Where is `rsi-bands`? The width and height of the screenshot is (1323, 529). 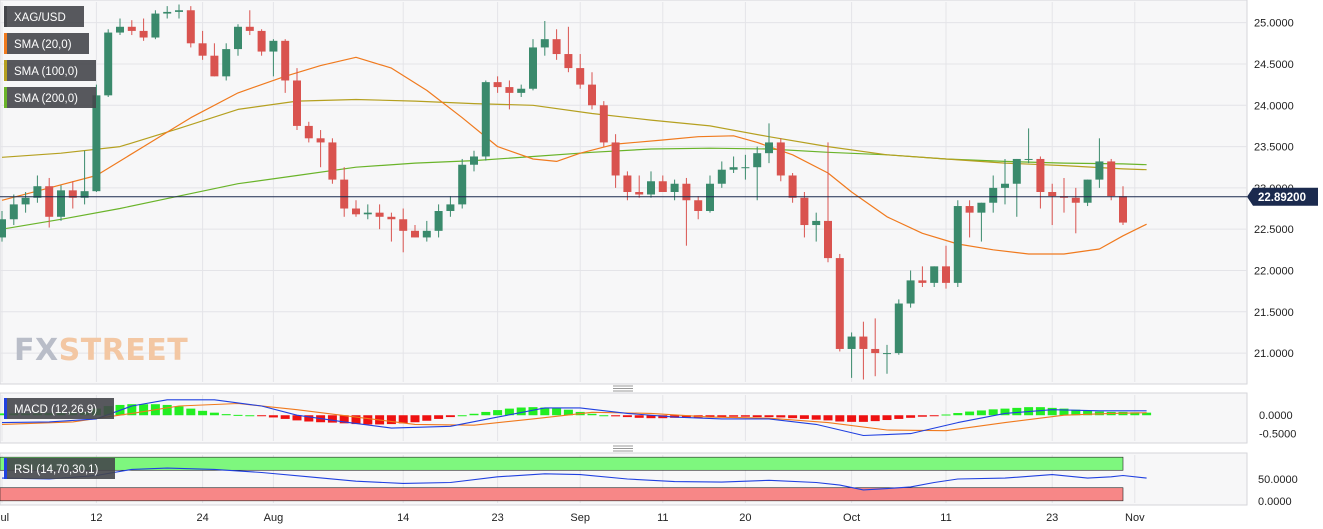
rsi-bands is located at coordinates (562, 479).